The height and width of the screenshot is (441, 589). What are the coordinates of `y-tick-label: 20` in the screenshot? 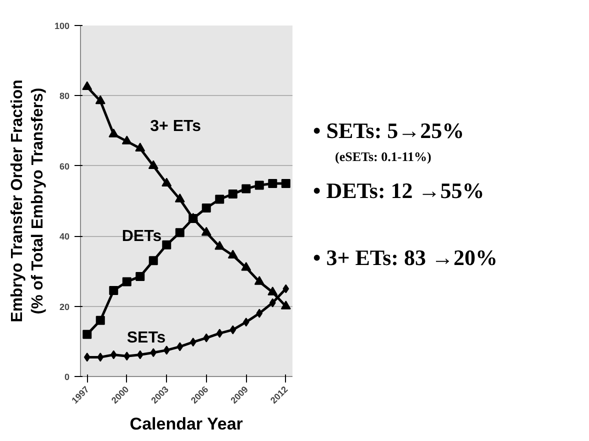 It's located at (64, 307).